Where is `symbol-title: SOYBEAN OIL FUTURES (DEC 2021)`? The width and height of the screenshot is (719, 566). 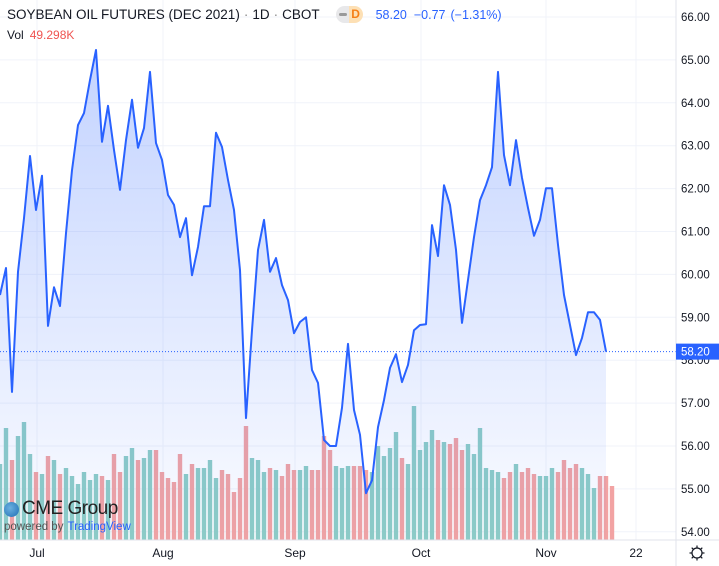 symbol-title: SOYBEAN OIL FUTURES (DEC 2021) is located at coordinates (123, 14).